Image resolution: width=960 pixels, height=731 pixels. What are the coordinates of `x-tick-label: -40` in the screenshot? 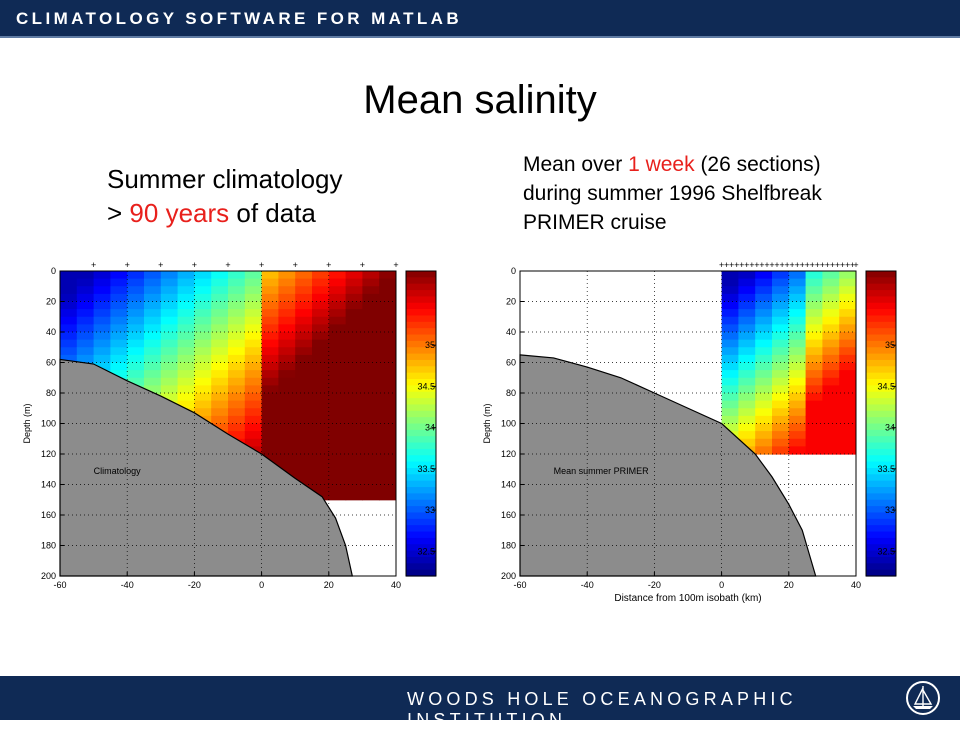 It's located at (127, 585).